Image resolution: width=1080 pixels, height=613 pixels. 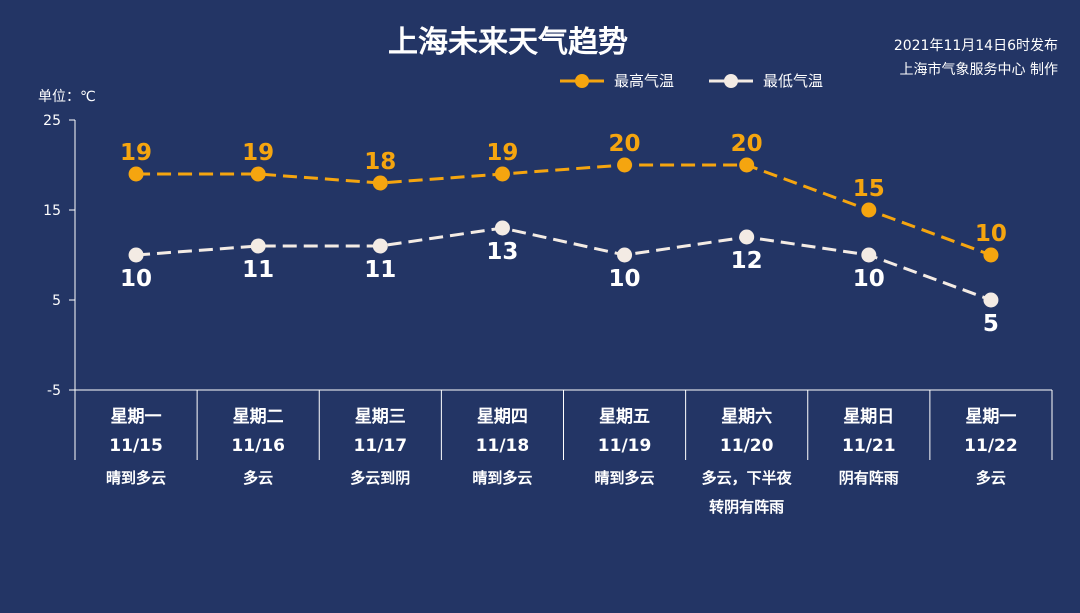 What do you see at coordinates (67, 97) in the screenshot?
I see `y-axis-unit-label: 单位：℃` at bounding box center [67, 97].